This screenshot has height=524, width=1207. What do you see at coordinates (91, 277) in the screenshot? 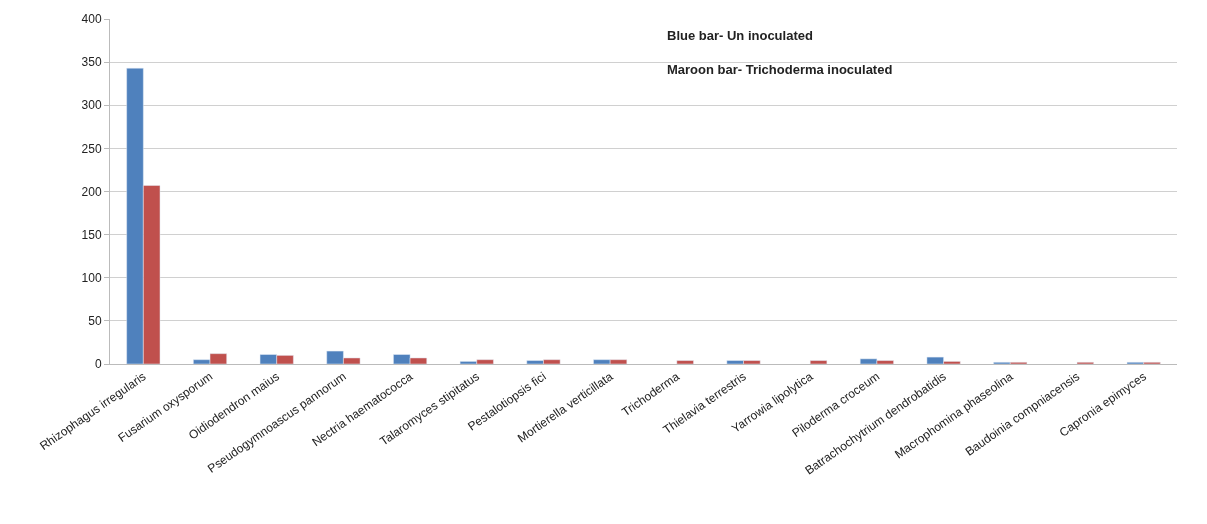
I see `y-tick-label: 100` at bounding box center [91, 277].